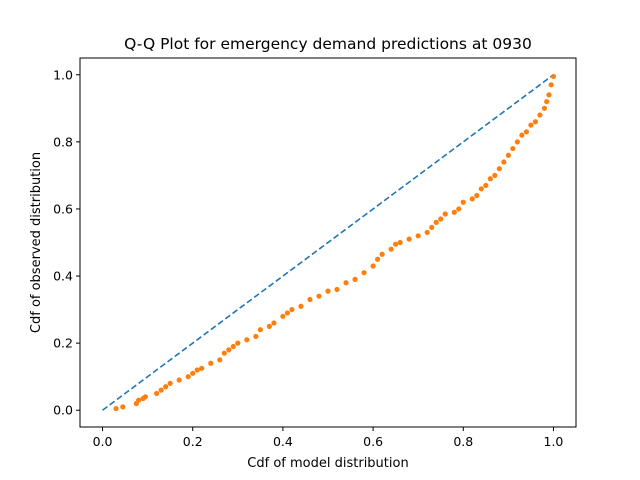 The image size is (640, 480). Describe the element at coordinates (193, 441) in the screenshot. I see `x-tick-label: 0.2` at that location.